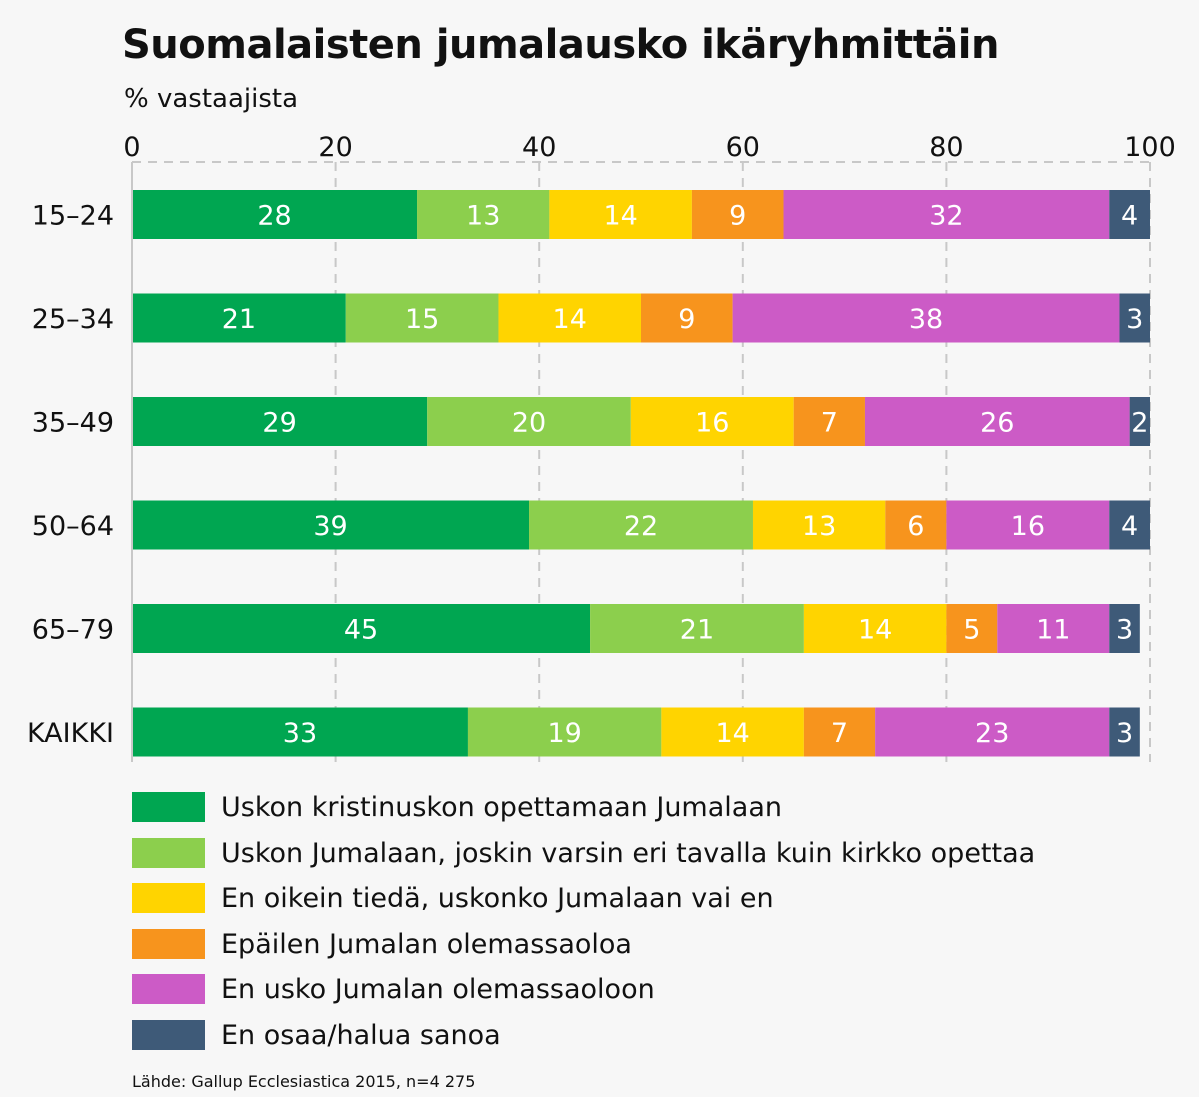 This screenshot has height=1097, width=1199. I want to click on data-label-3-2: 13, so click(819, 526).